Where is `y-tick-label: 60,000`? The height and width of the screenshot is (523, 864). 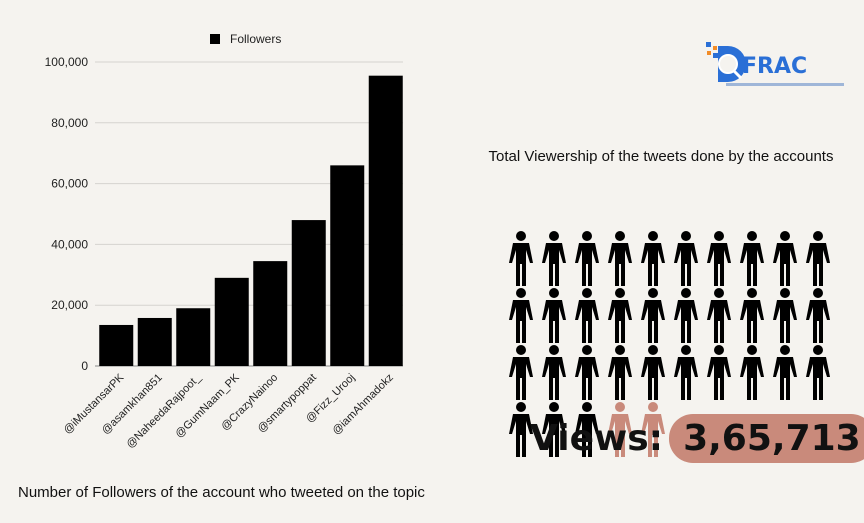
y-tick-label: 60,000 is located at coordinates (69, 184).